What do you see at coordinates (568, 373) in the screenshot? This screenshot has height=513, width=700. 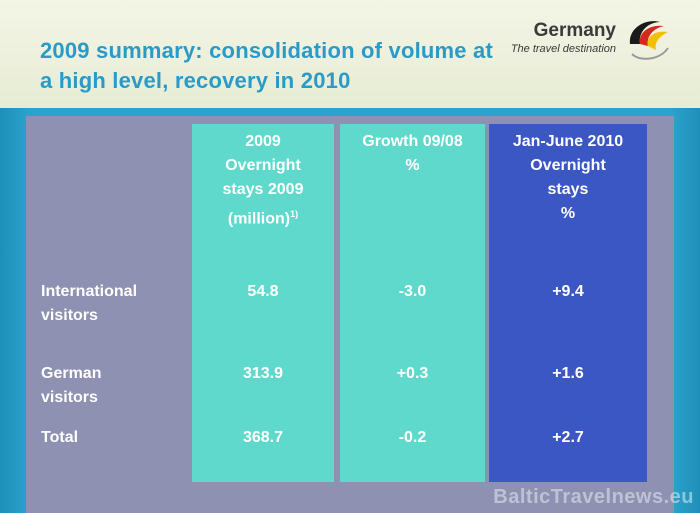 I see `cell-h1-2010: +1.6` at bounding box center [568, 373].